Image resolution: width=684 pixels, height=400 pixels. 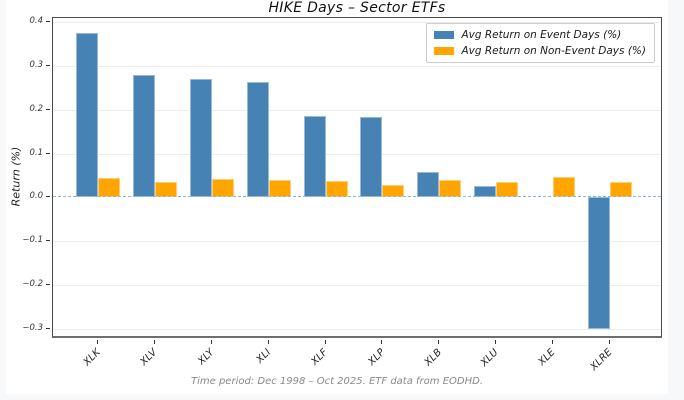 What do you see at coordinates (36, 64) in the screenshot?
I see `y-tick-label: 0.3` at bounding box center [36, 64].